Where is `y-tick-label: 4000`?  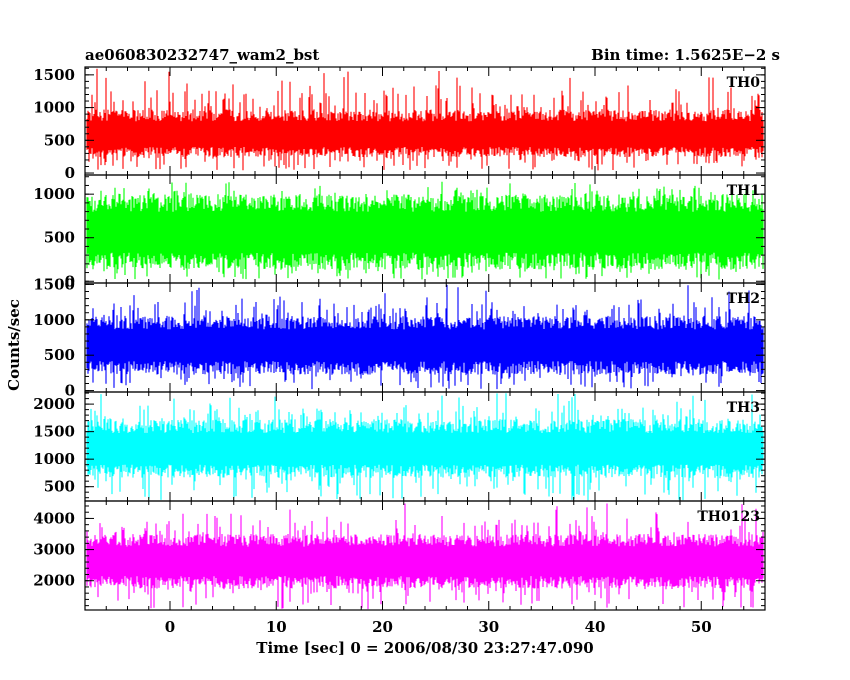
y-tick-label: 4000 is located at coordinates (54, 518).